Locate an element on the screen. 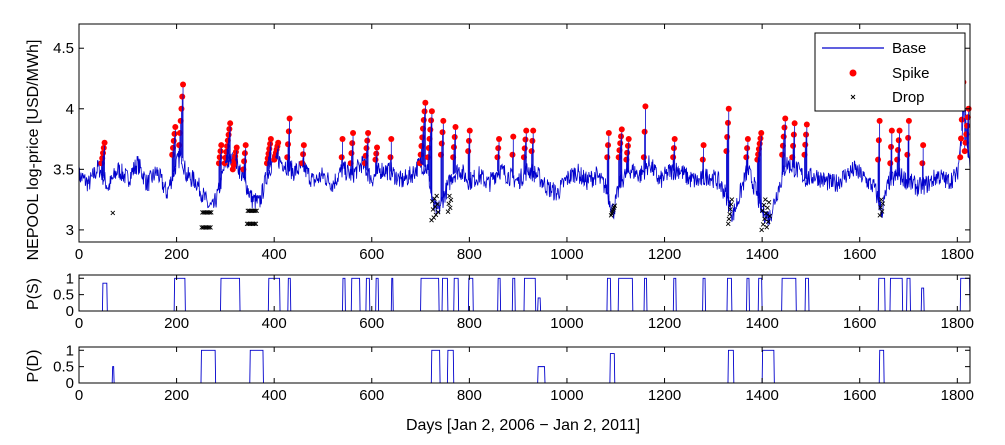 The image size is (1005, 445). spike-probability-panel: 0 200 400 600 800 1000 1200 1400 1600 1800 00.51 is located at coordinates (513, 301).